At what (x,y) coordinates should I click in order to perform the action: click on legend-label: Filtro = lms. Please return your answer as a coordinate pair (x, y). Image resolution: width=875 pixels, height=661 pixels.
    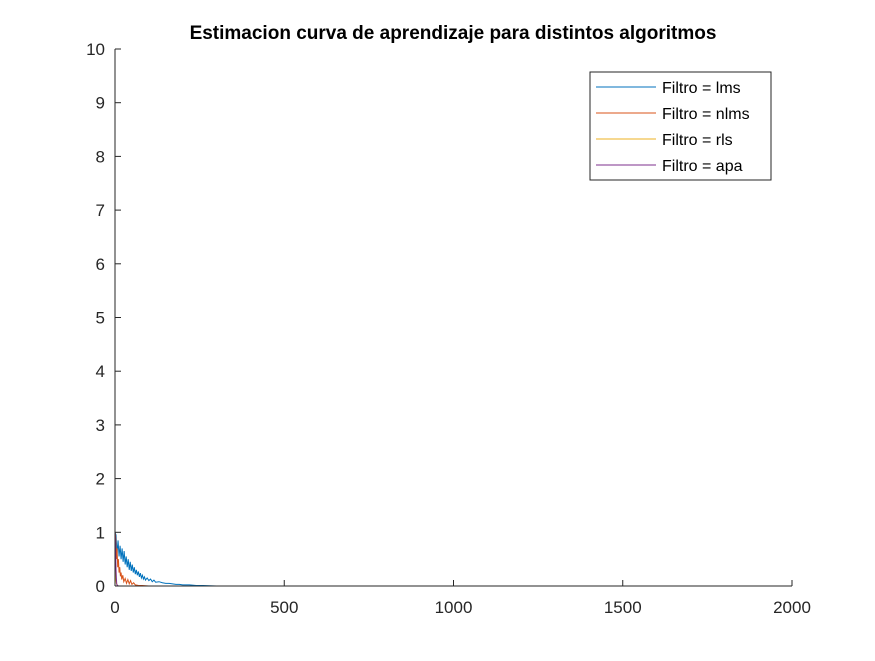
    Looking at the image, I should click on (701, 88).